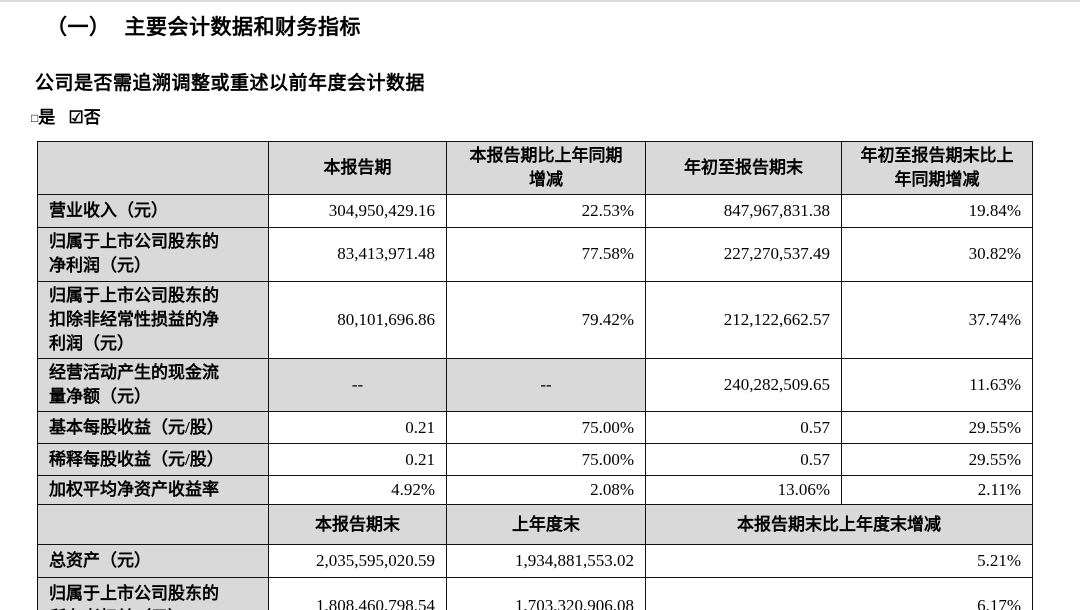 This screenshot has height=610, width=1080. I want to click on page-title: （一） 主要会计数据和财务指标, so click(563, 26).